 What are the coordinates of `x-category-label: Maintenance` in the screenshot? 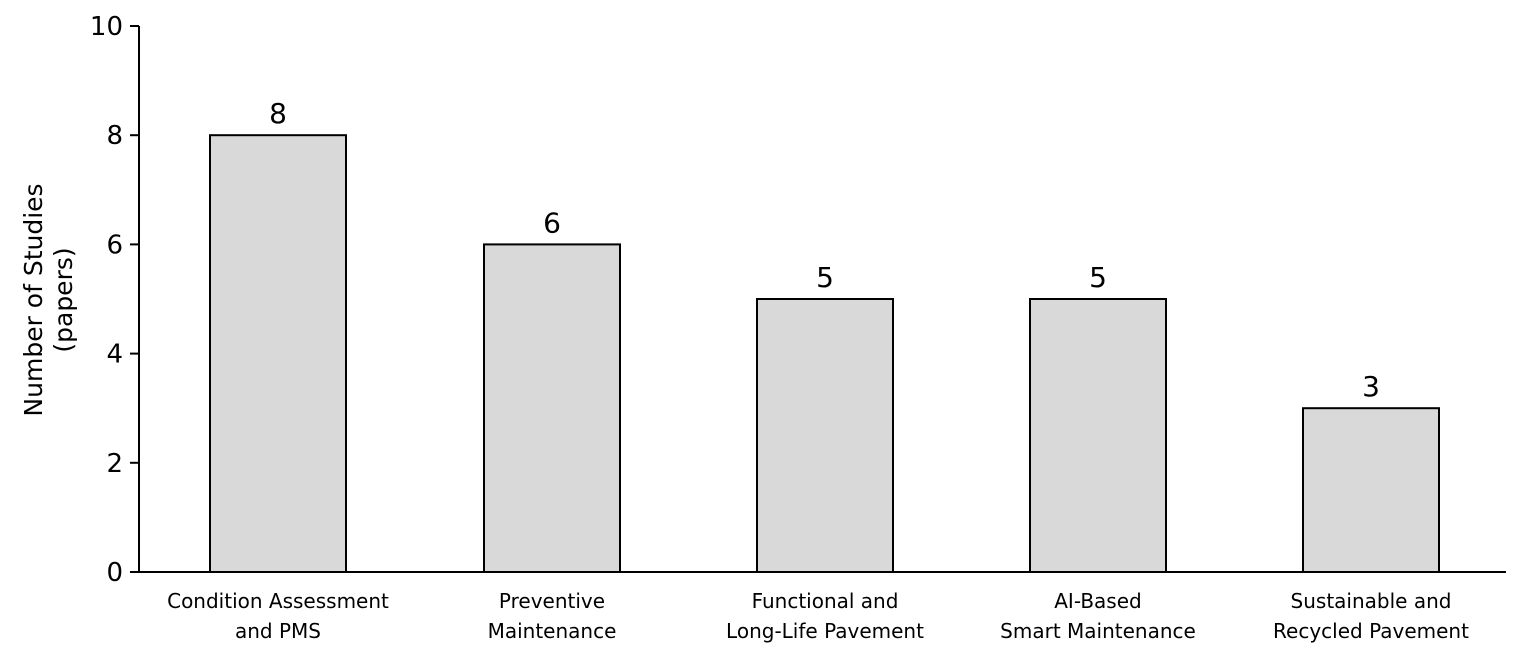 It's located at (552, 631).